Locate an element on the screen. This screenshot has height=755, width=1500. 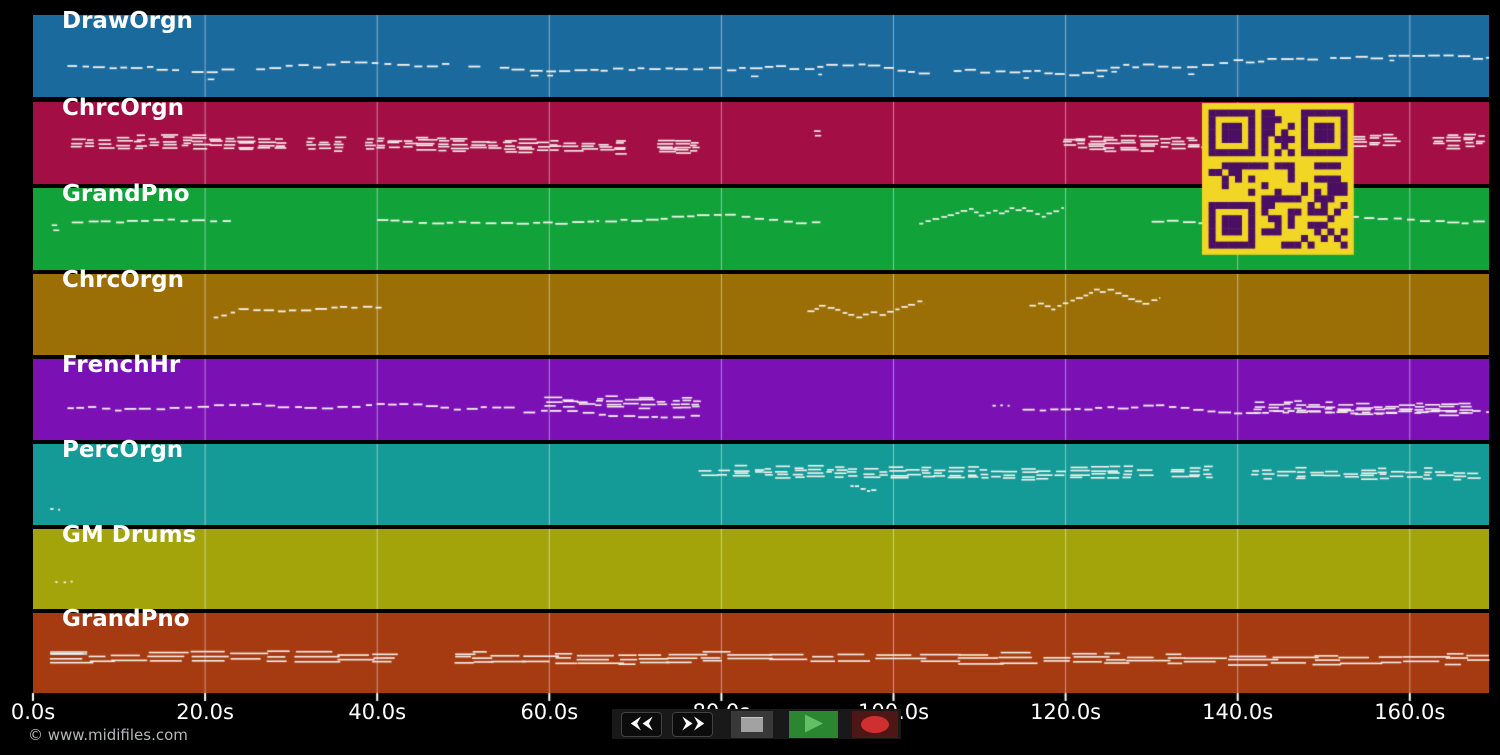
track-label: FrenchHr is located at coordinates (121, 365).